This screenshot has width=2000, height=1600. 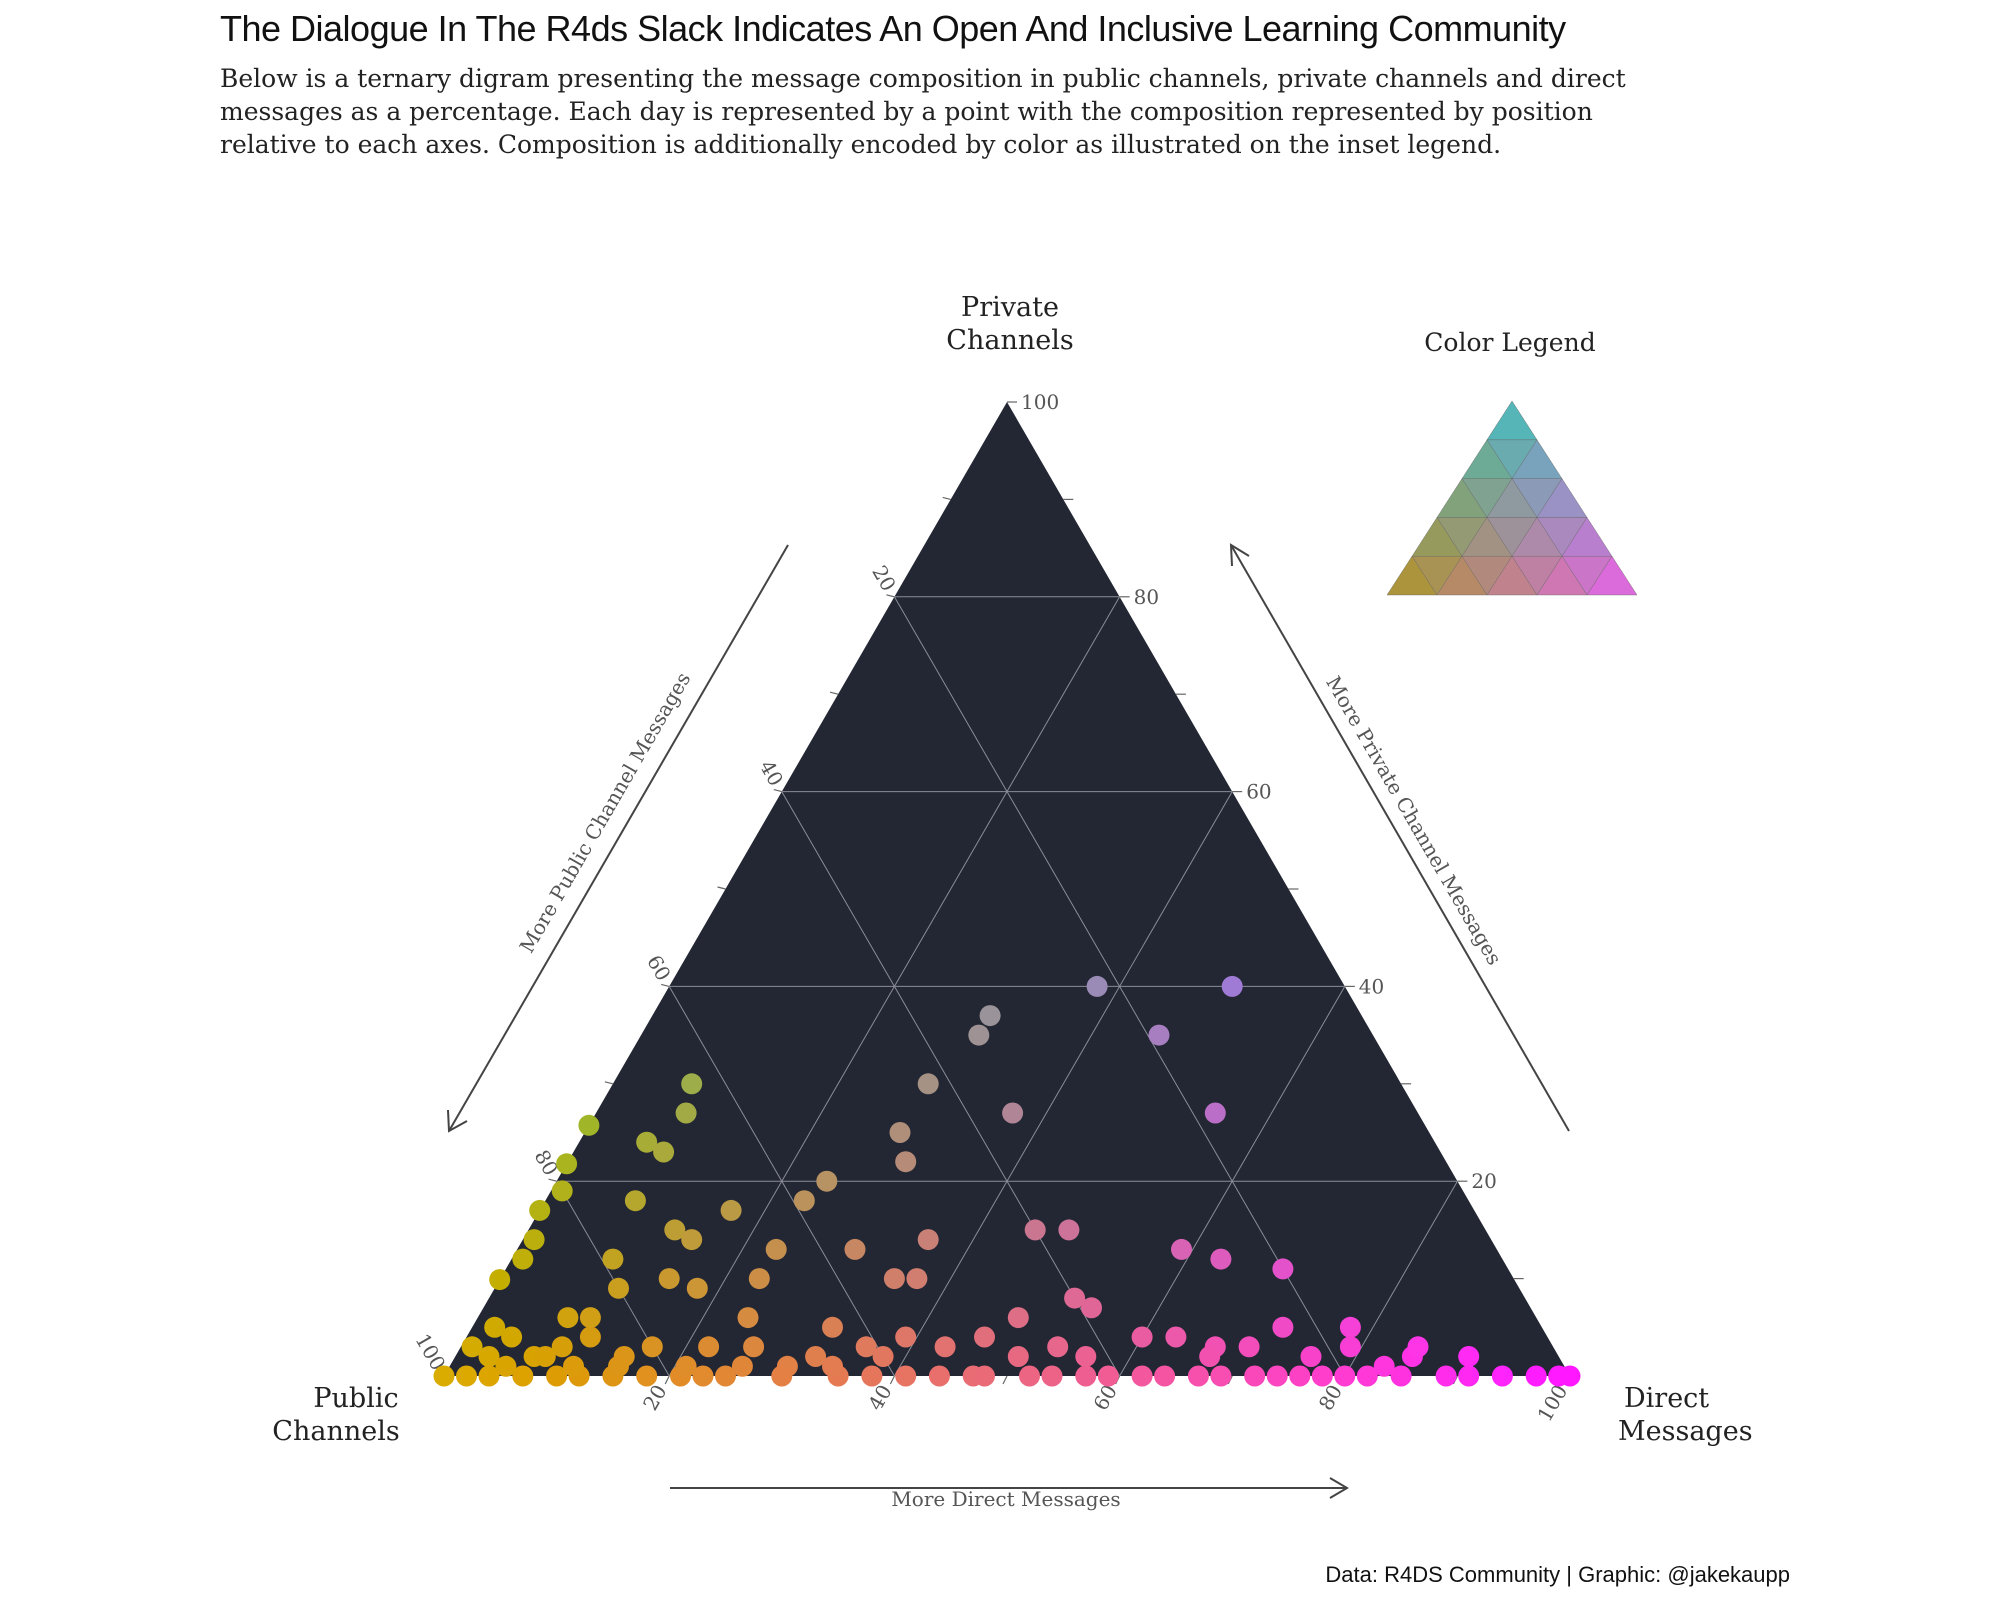 I want to click on tick-label-public-20: 20, so click(x=884, y=578).